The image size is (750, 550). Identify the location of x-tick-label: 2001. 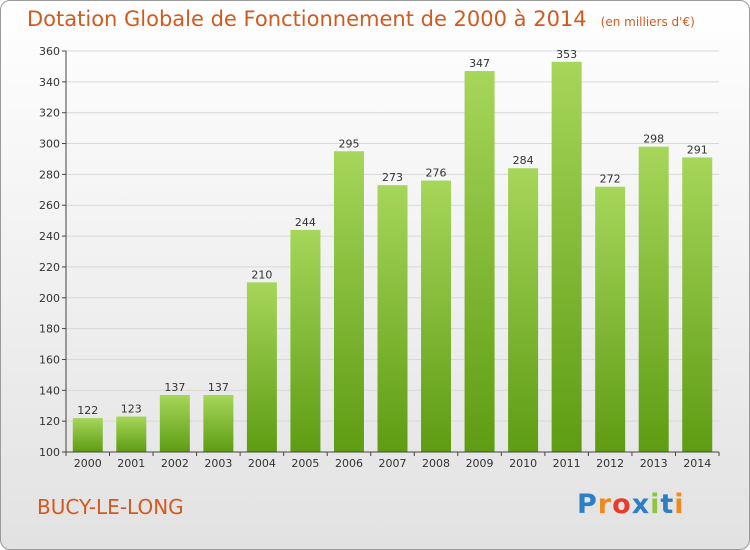
(131, 463).